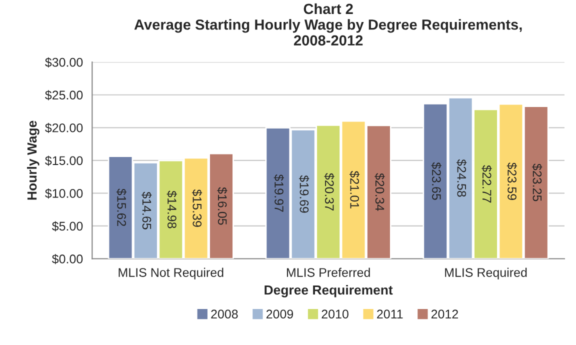 This screenshot has width=576, height=345. Describe the element at coordinates (461, 178) in the screenshot. I see `data-label: $24.58` at that location.